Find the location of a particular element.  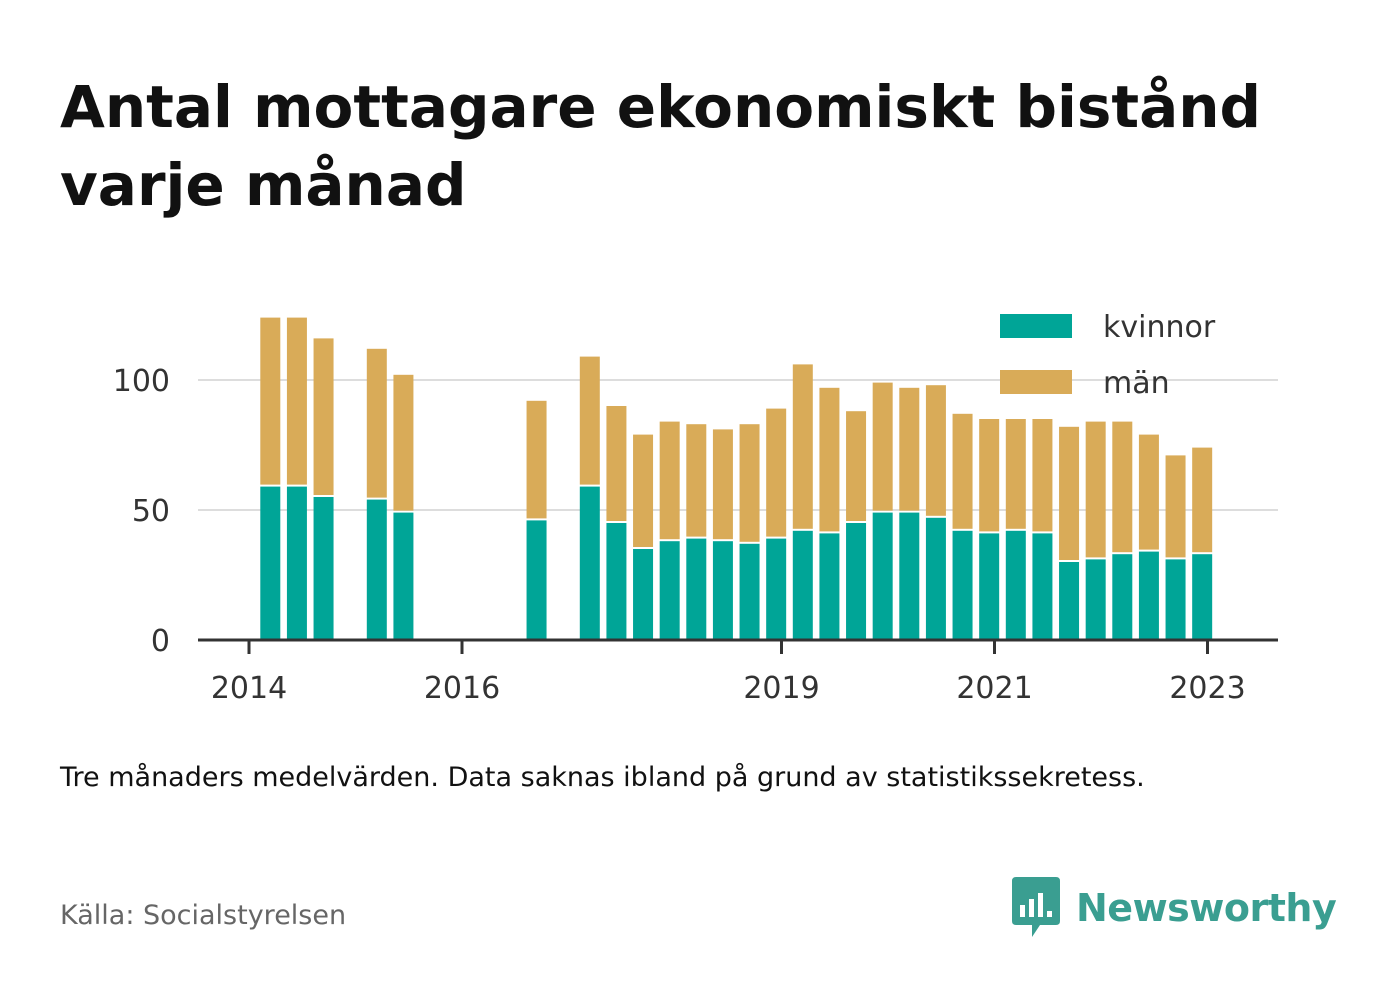

legend-label-man: män is located at coordinates (1136, 383).